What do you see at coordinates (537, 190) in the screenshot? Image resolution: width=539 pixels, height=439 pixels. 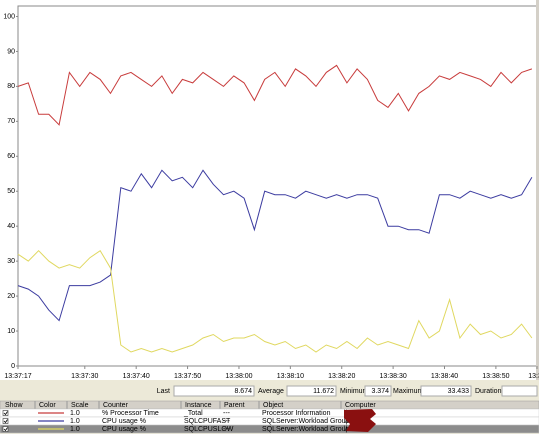 I see `scrollbar-edge` at bounding box center [537, 190].